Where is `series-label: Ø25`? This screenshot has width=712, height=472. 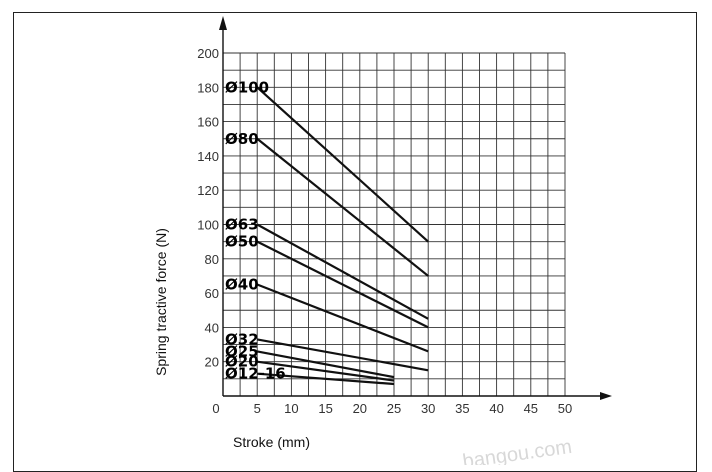
series-label: Ø25 is located at coordinates (242, 351).